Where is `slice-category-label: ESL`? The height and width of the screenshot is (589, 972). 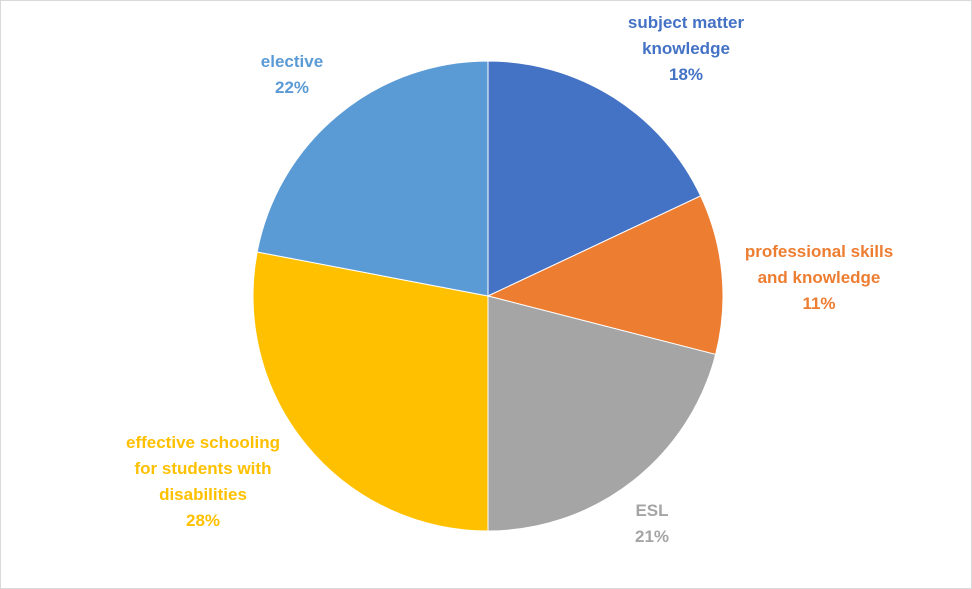 slice-category-label: ESL is located at coordinates (651, 510).